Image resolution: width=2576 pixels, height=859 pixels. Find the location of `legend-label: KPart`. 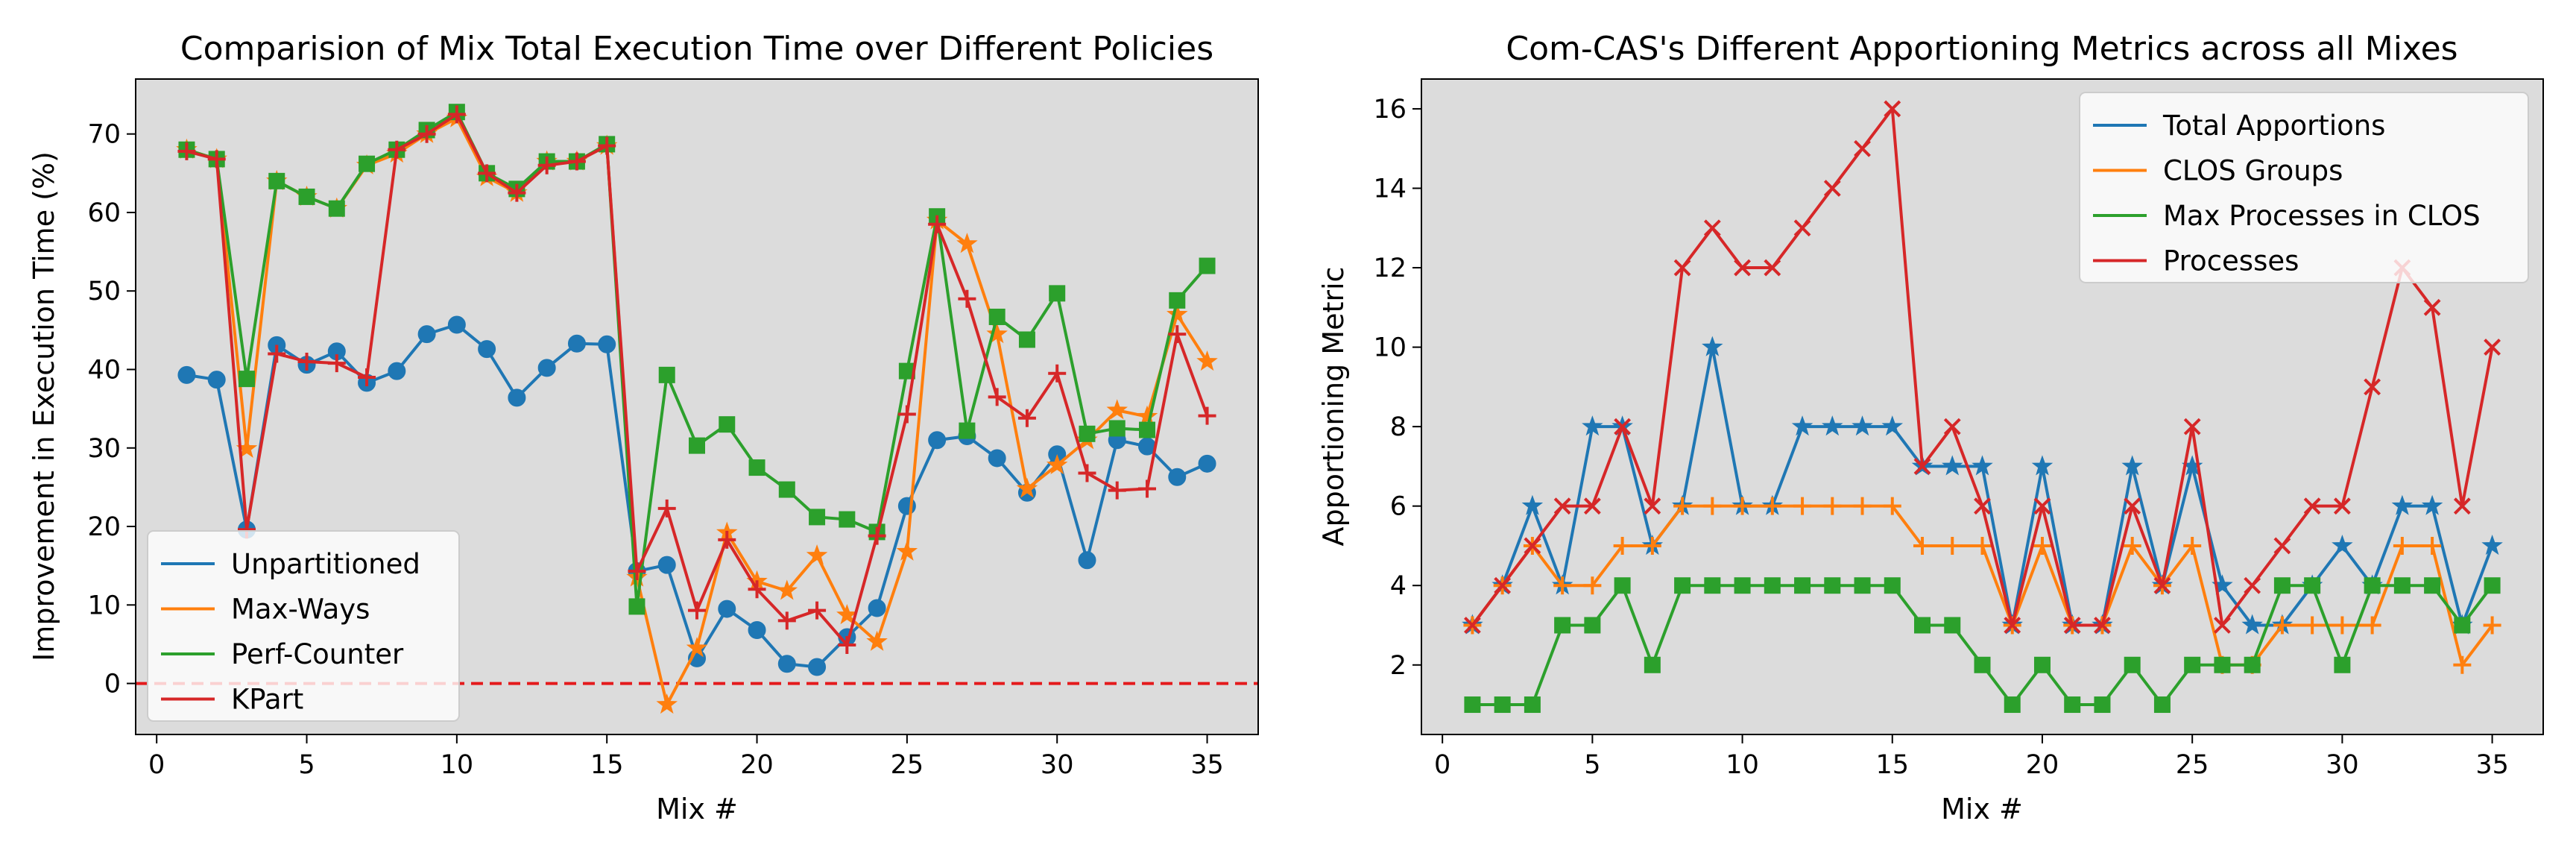

legend-label: KPart is located at coordinates (267, 700).